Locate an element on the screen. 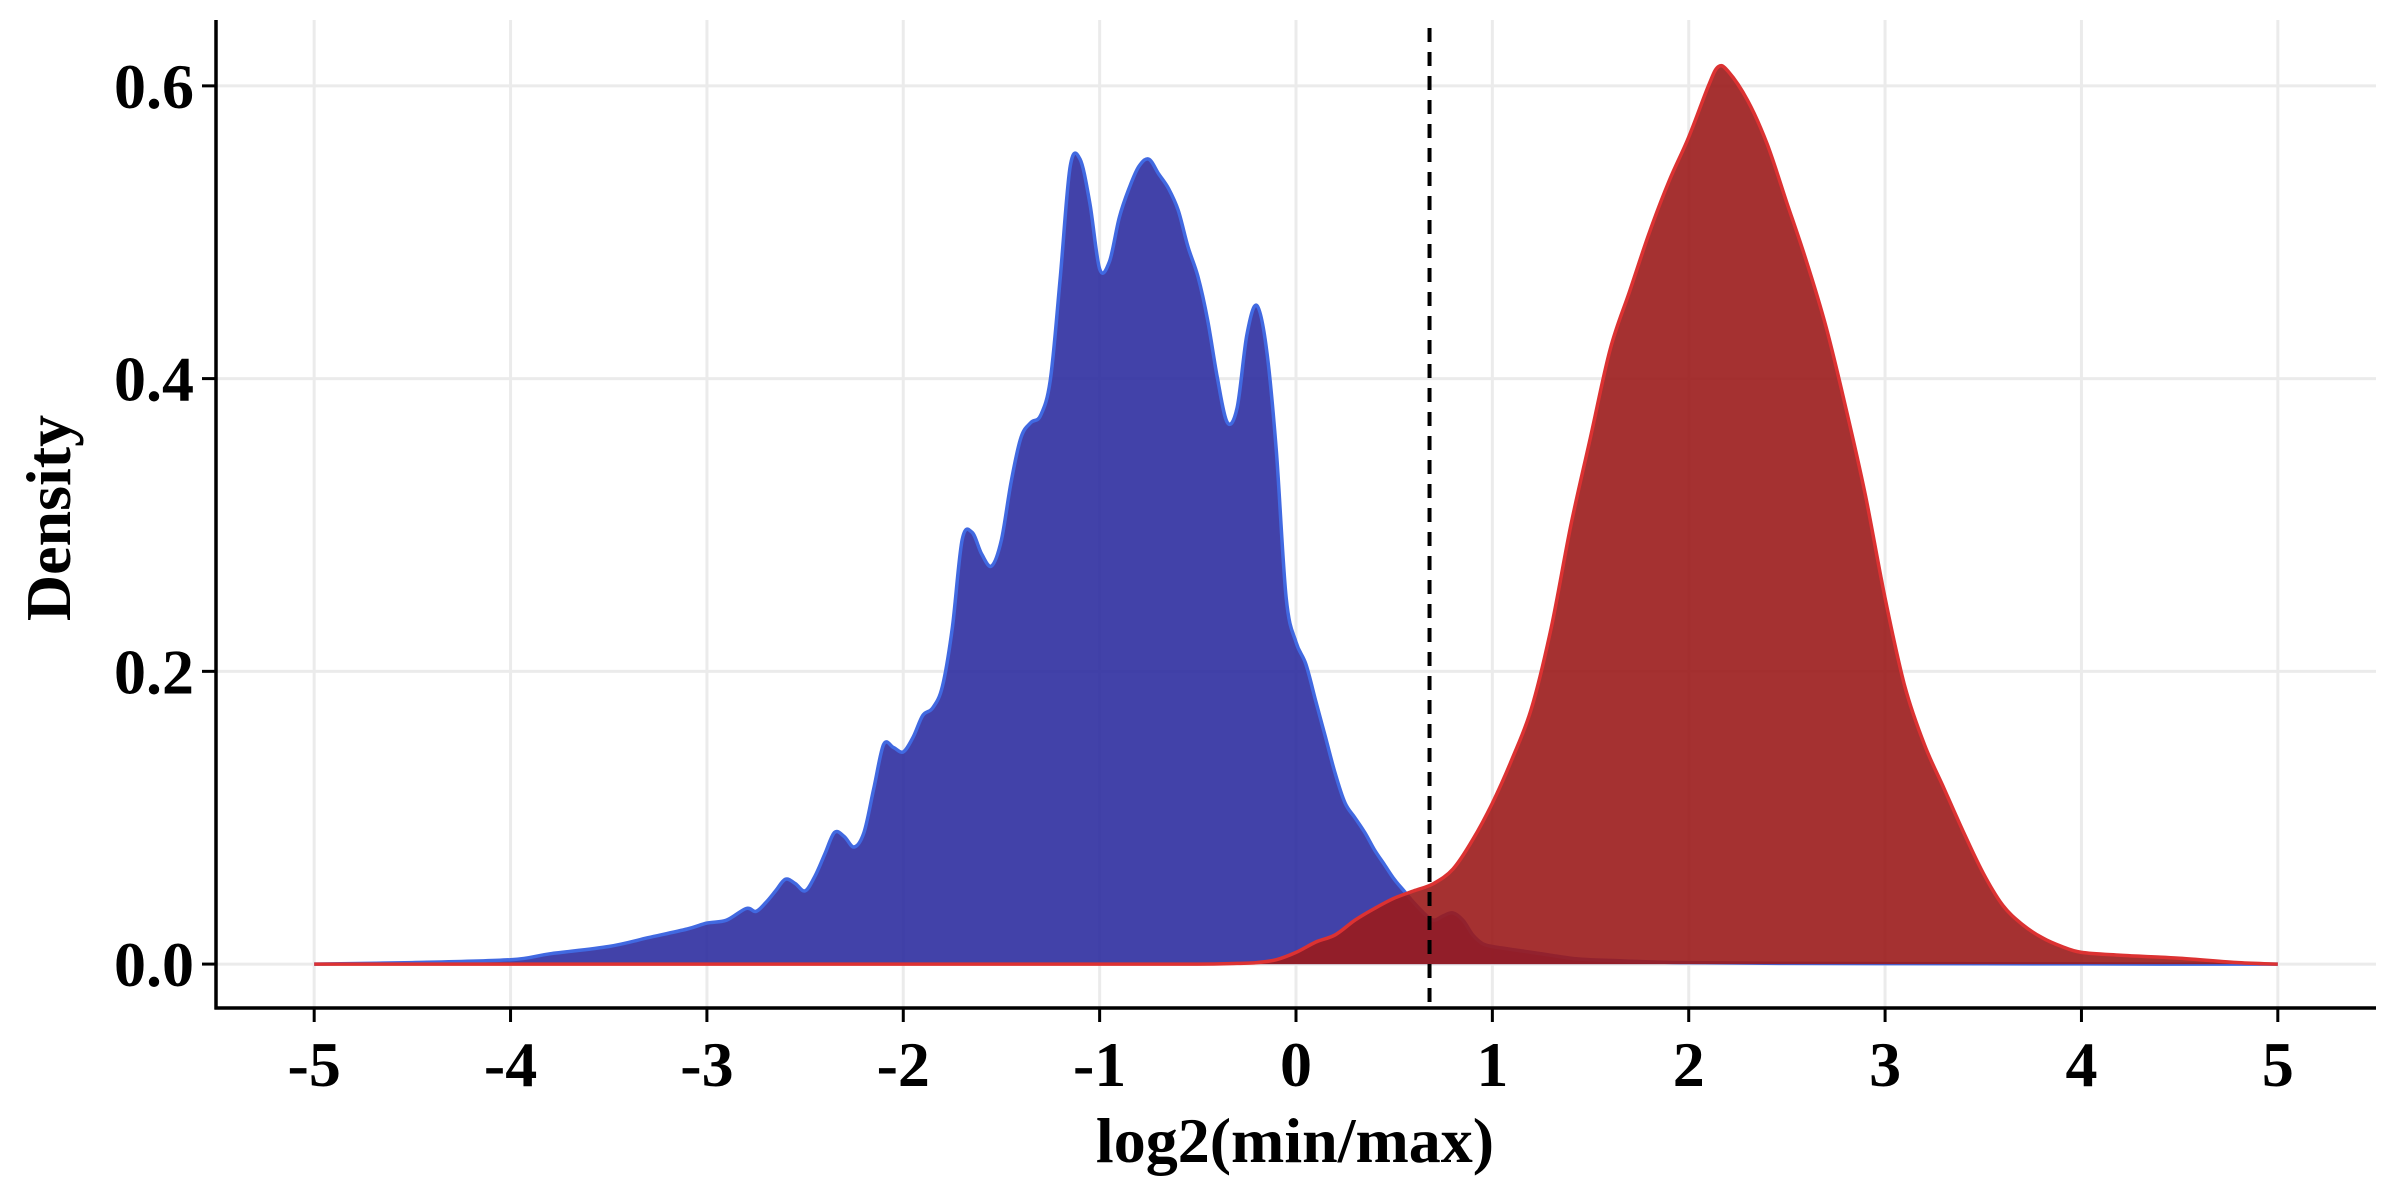 The height and width of the screenshot is (1200, 2400). x-tick-label: 0 is located at coordinates (1296, 1064).